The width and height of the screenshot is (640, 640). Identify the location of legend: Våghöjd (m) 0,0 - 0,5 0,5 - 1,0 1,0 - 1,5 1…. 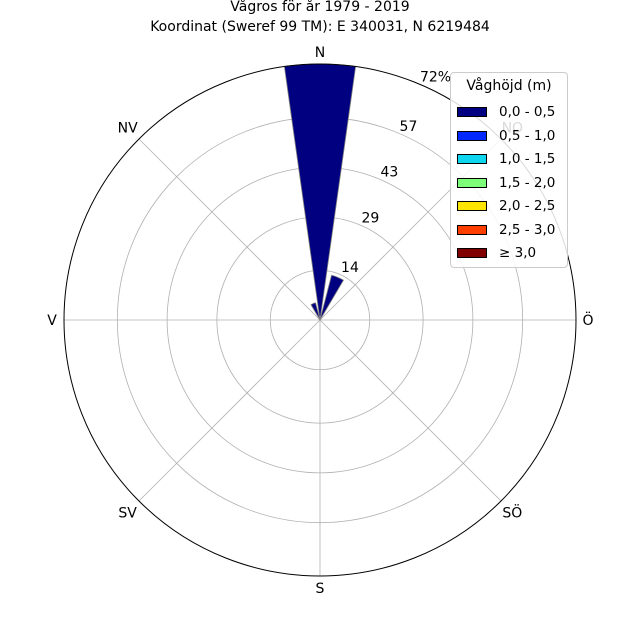
(509, 170).